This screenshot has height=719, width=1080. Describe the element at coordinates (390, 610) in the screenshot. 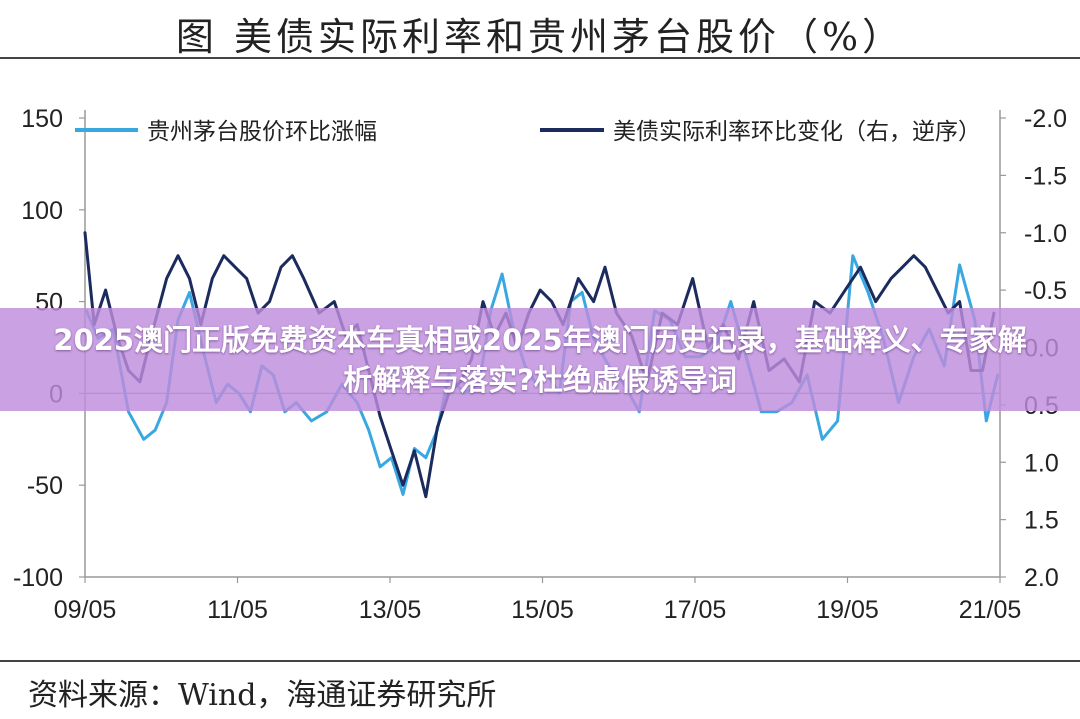

I see `x-tick-label: 13/05` at that location.